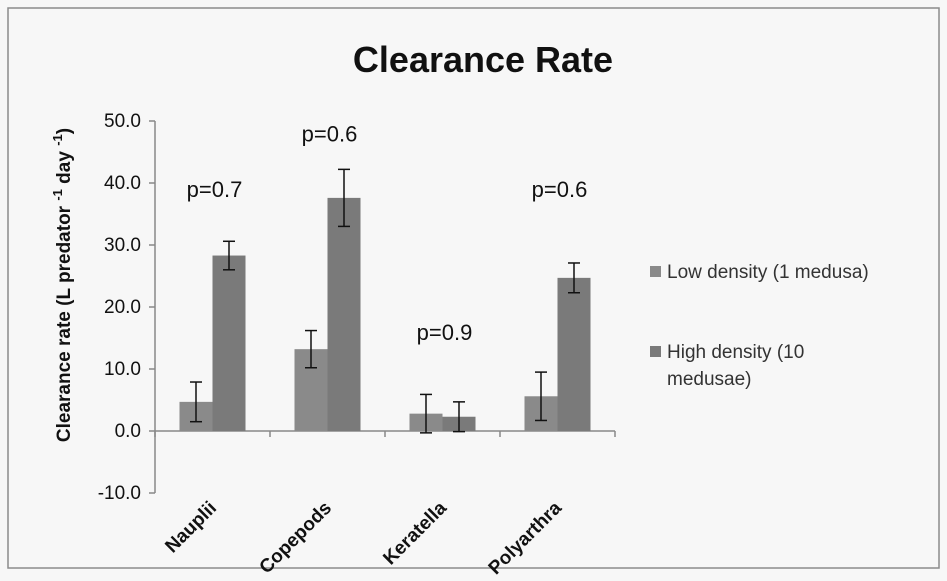  What do you see at coordinates (445, 332) in the screenshot?
I see `p-value-annotation: p=0.9` at bounding box center [445, 332].